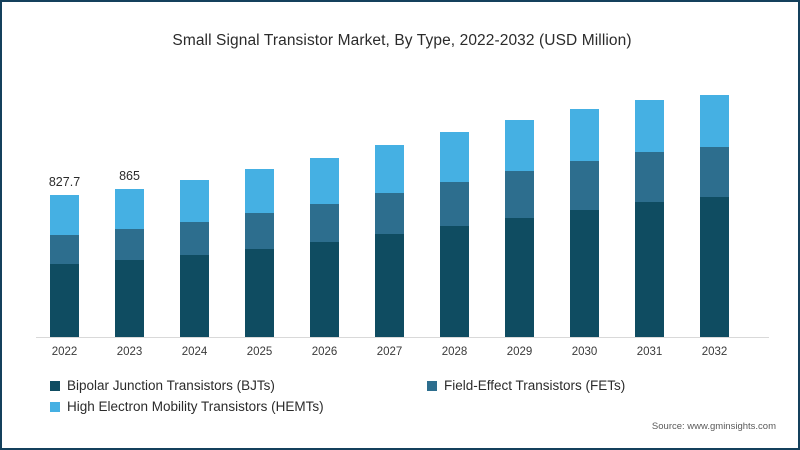 This screenshot has height=450, width=800. I want to click on legend-swatch-fet, so click(432, 385).